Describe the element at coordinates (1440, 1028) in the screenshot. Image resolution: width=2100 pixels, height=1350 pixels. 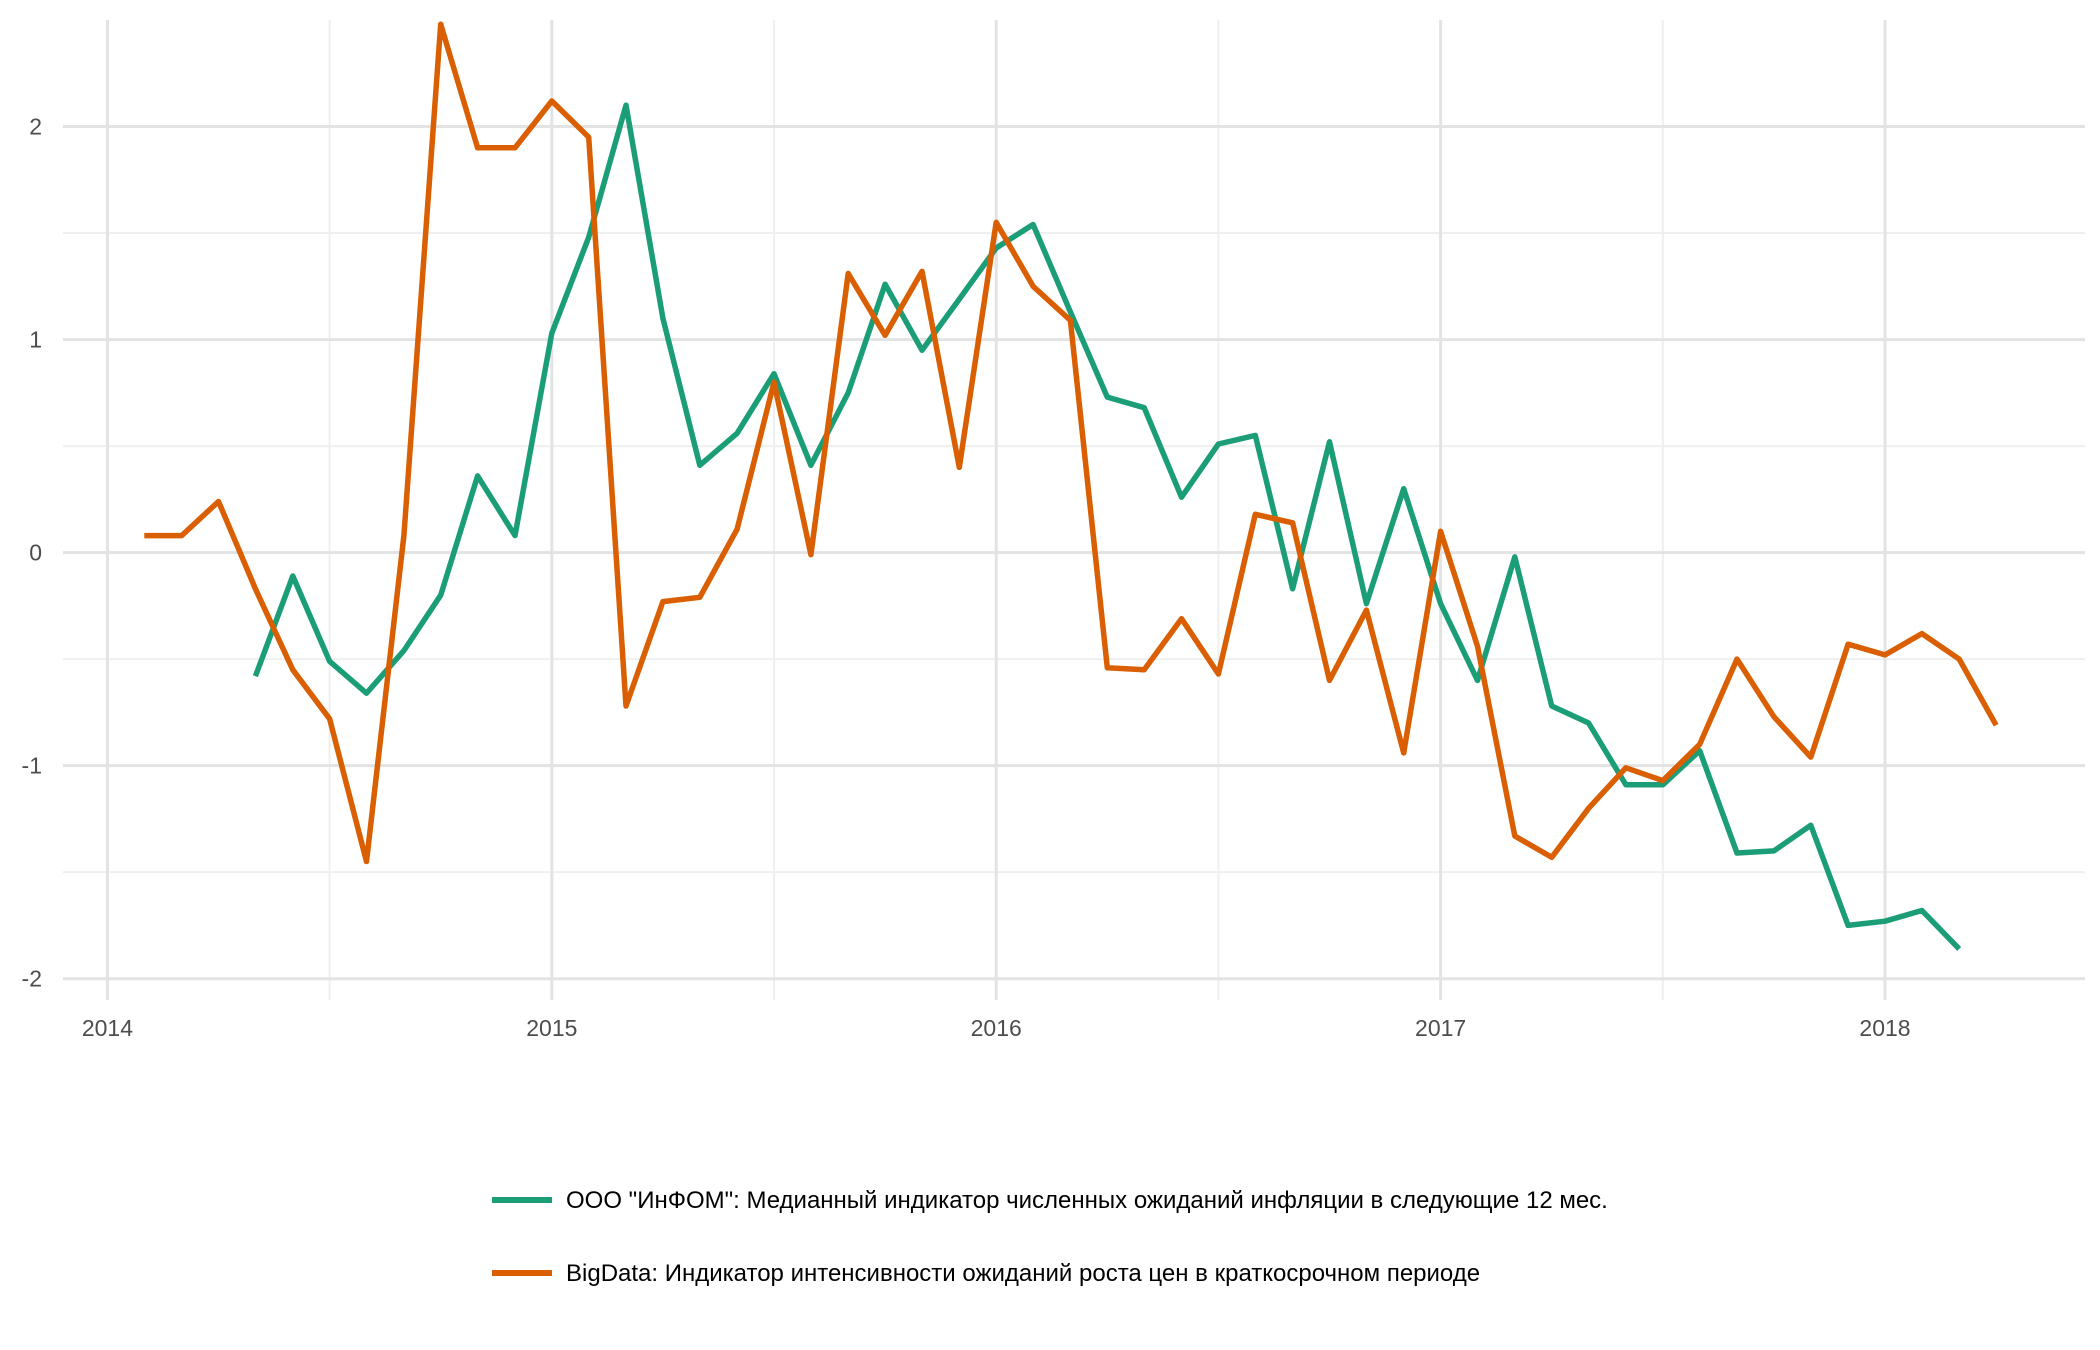
I see `x-tick-label: 2017` at that location.